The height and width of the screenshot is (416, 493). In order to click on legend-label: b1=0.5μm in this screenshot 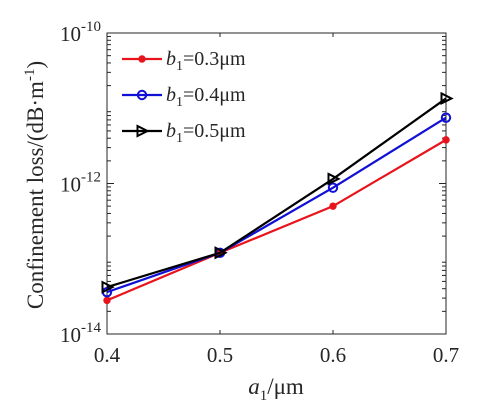, I will do `click(206, 133)`.